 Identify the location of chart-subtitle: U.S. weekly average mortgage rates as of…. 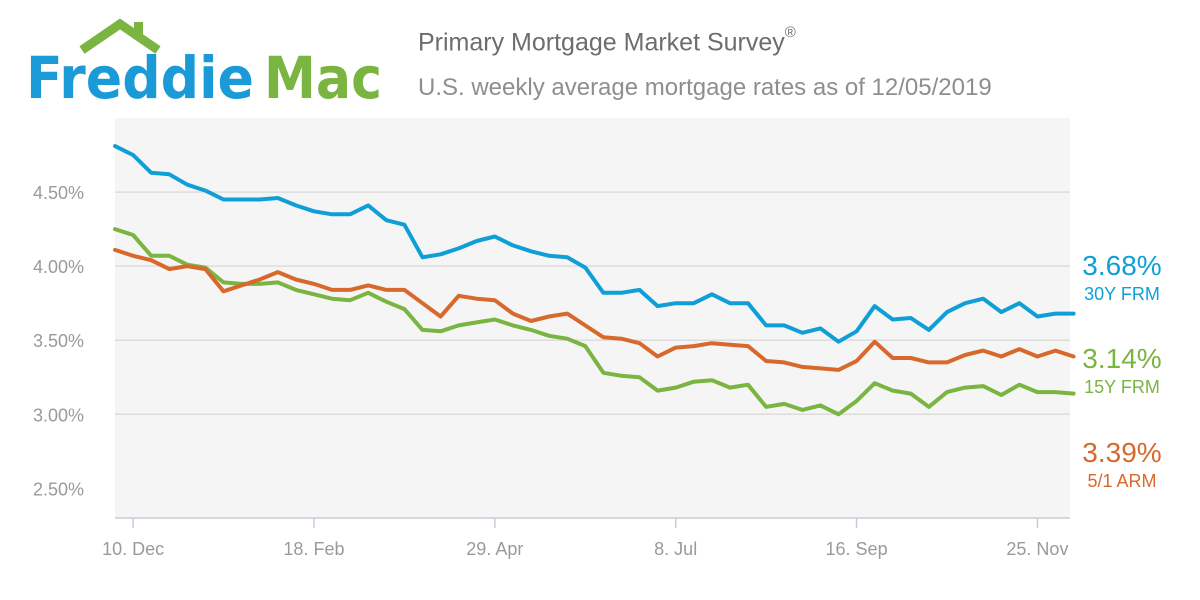
(705, 87).